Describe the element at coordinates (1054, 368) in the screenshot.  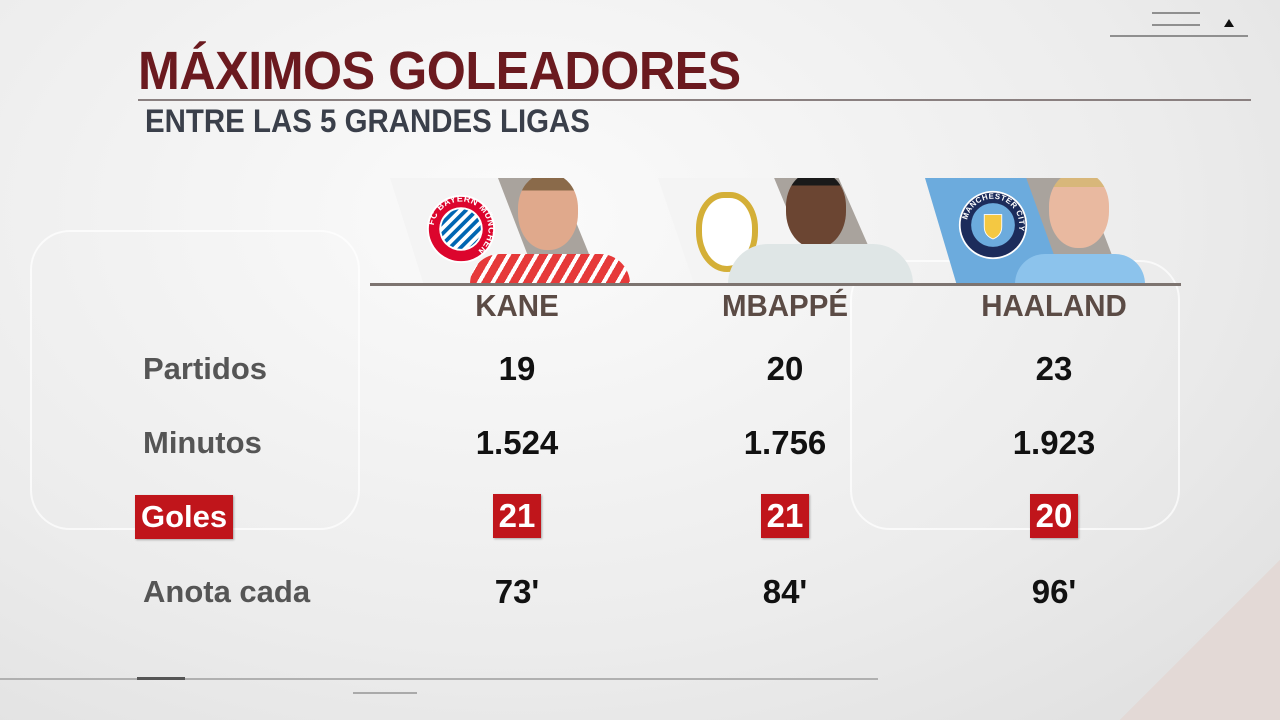
I see `stat-value: 23` at that location.